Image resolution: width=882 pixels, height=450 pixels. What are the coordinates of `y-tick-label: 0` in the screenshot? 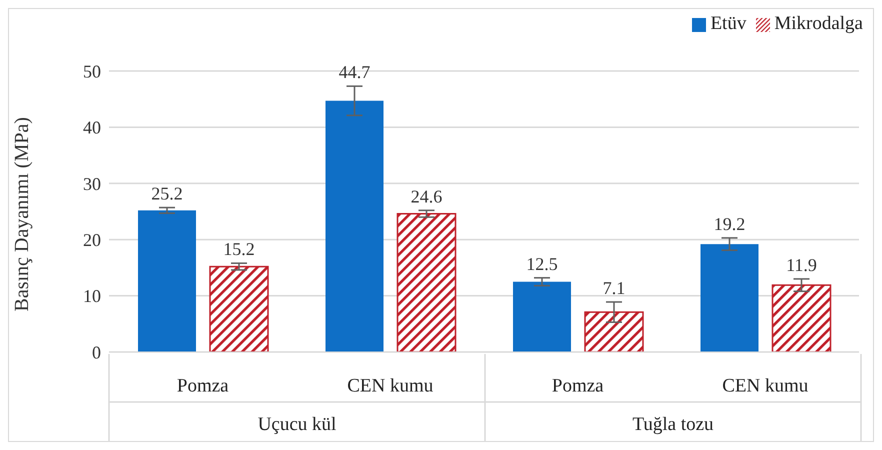 It's located at (96, 352).